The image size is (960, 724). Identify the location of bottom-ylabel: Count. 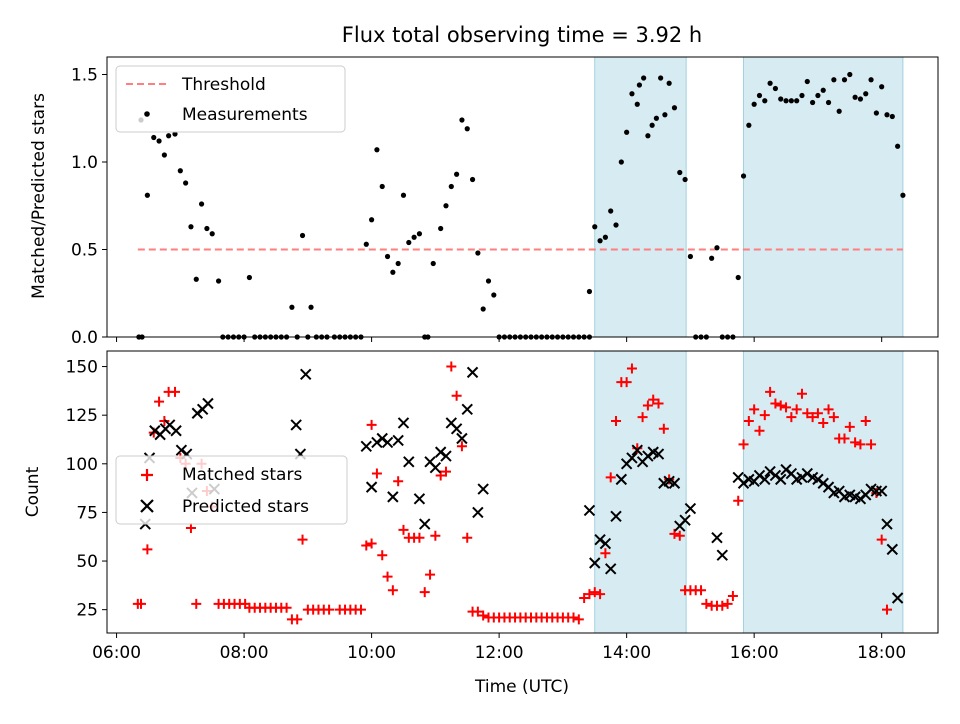
(33, 491).